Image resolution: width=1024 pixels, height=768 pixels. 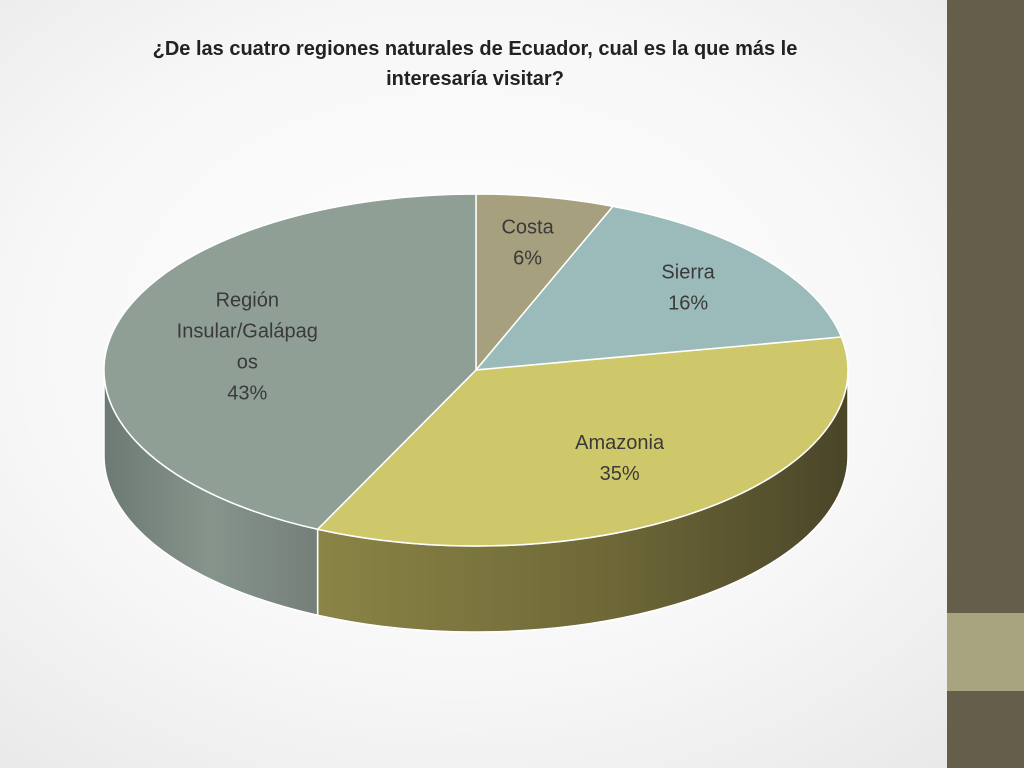 What do you see at coordinates (247, 346) in the screenshot?
I see `data-label-region-insular-galapag-os: Región Insular/Galápag os 43%` at bounding box center [247, 346].